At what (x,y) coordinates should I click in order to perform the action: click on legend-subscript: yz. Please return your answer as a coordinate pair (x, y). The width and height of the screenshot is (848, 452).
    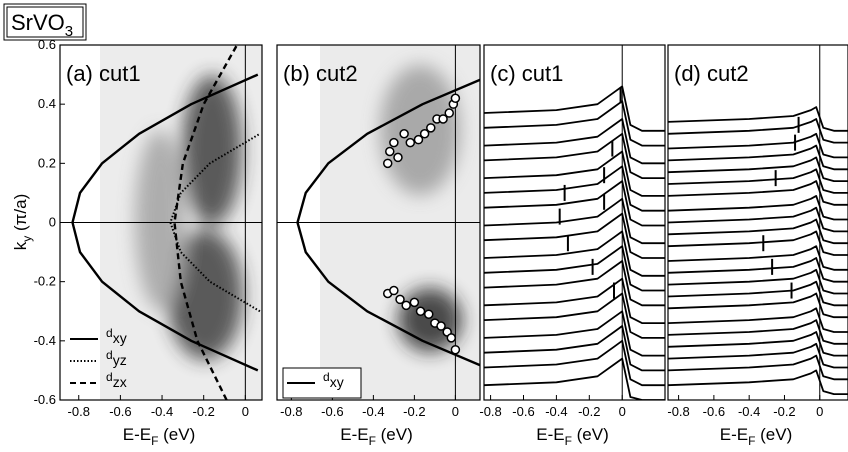
    Looking at the image, I should click on (120, 360).